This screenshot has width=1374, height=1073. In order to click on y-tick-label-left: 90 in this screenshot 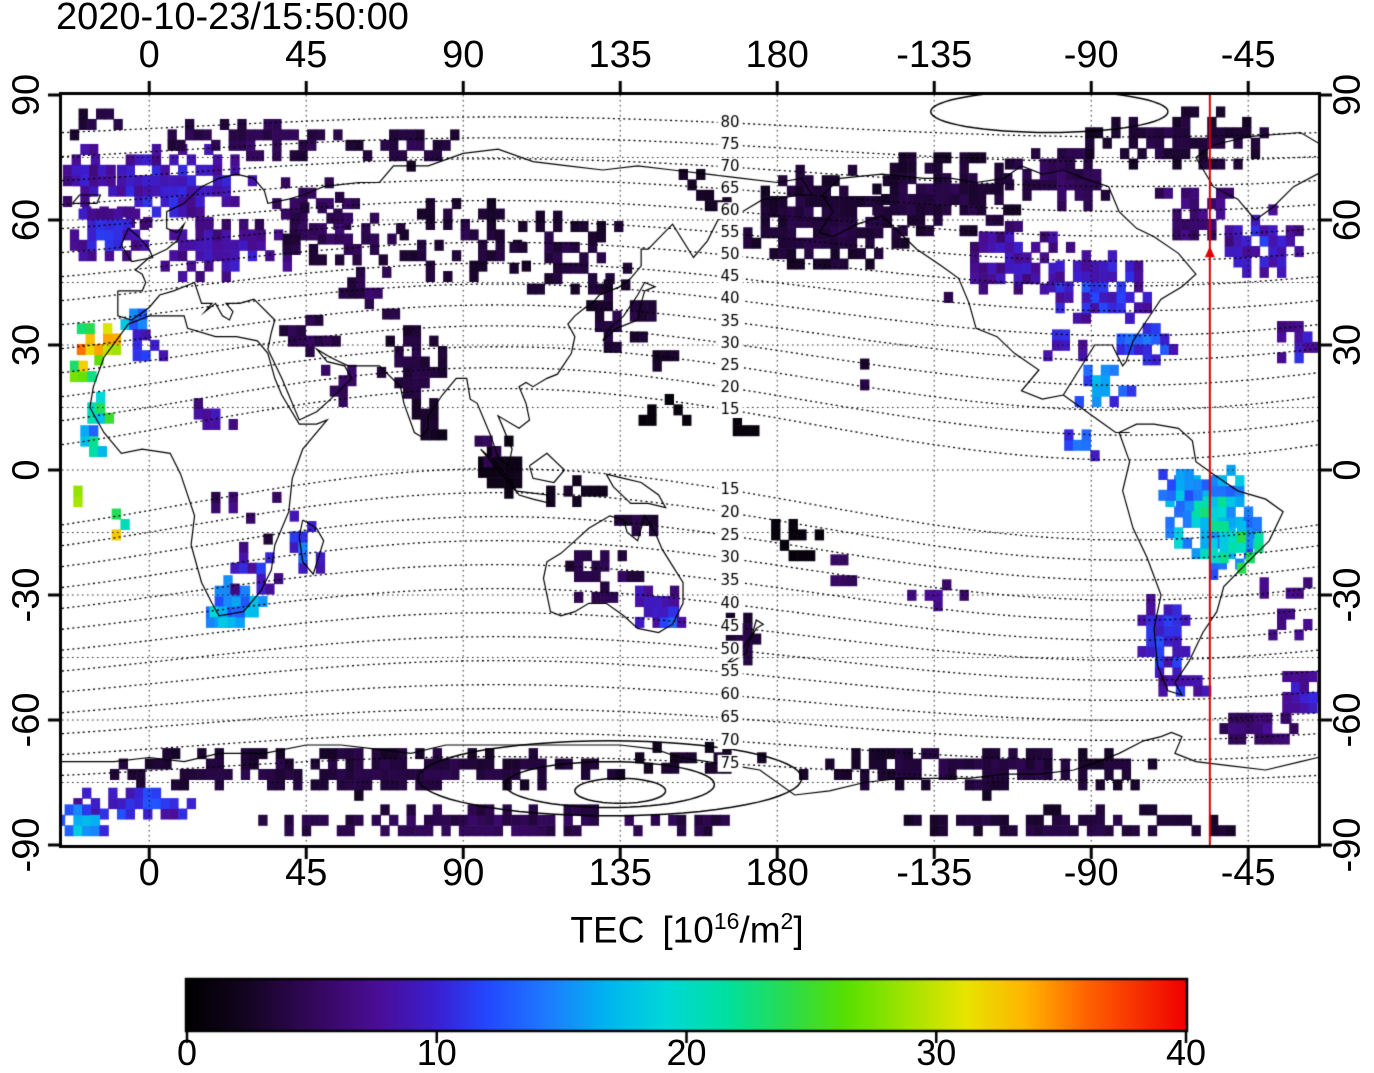, I will do `click(26, 95)`.